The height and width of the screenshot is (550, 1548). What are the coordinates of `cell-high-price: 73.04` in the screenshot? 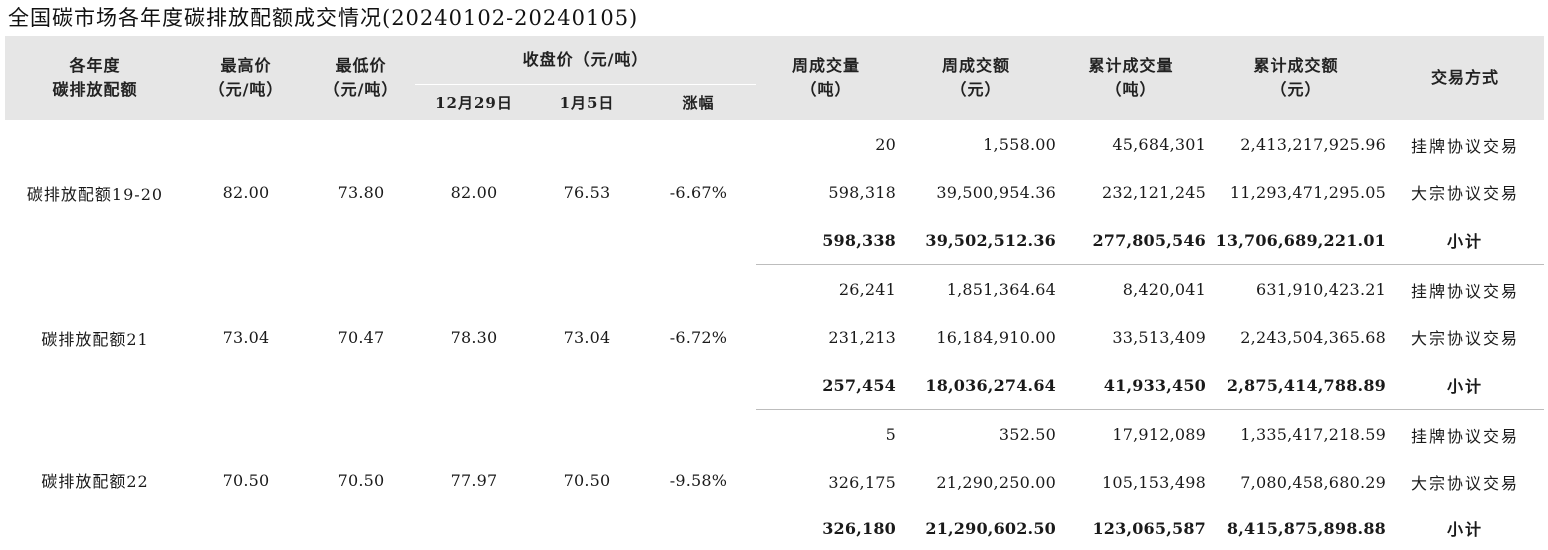 It's located at (246, 337).